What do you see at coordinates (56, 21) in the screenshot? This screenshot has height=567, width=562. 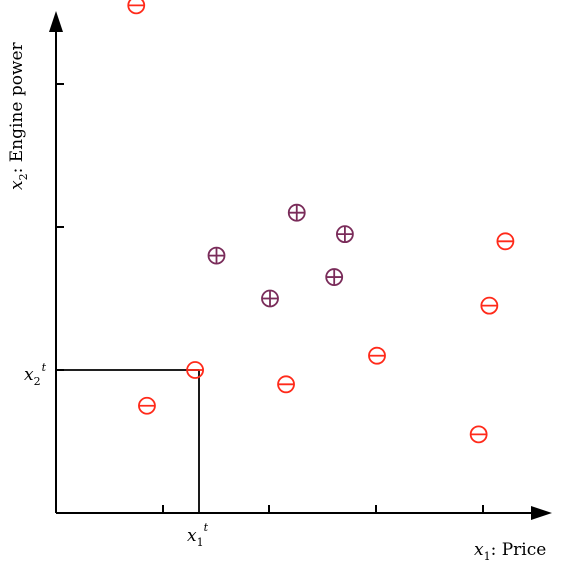 I see `y-axis-arrowhead` at bounding box center [56, 21].